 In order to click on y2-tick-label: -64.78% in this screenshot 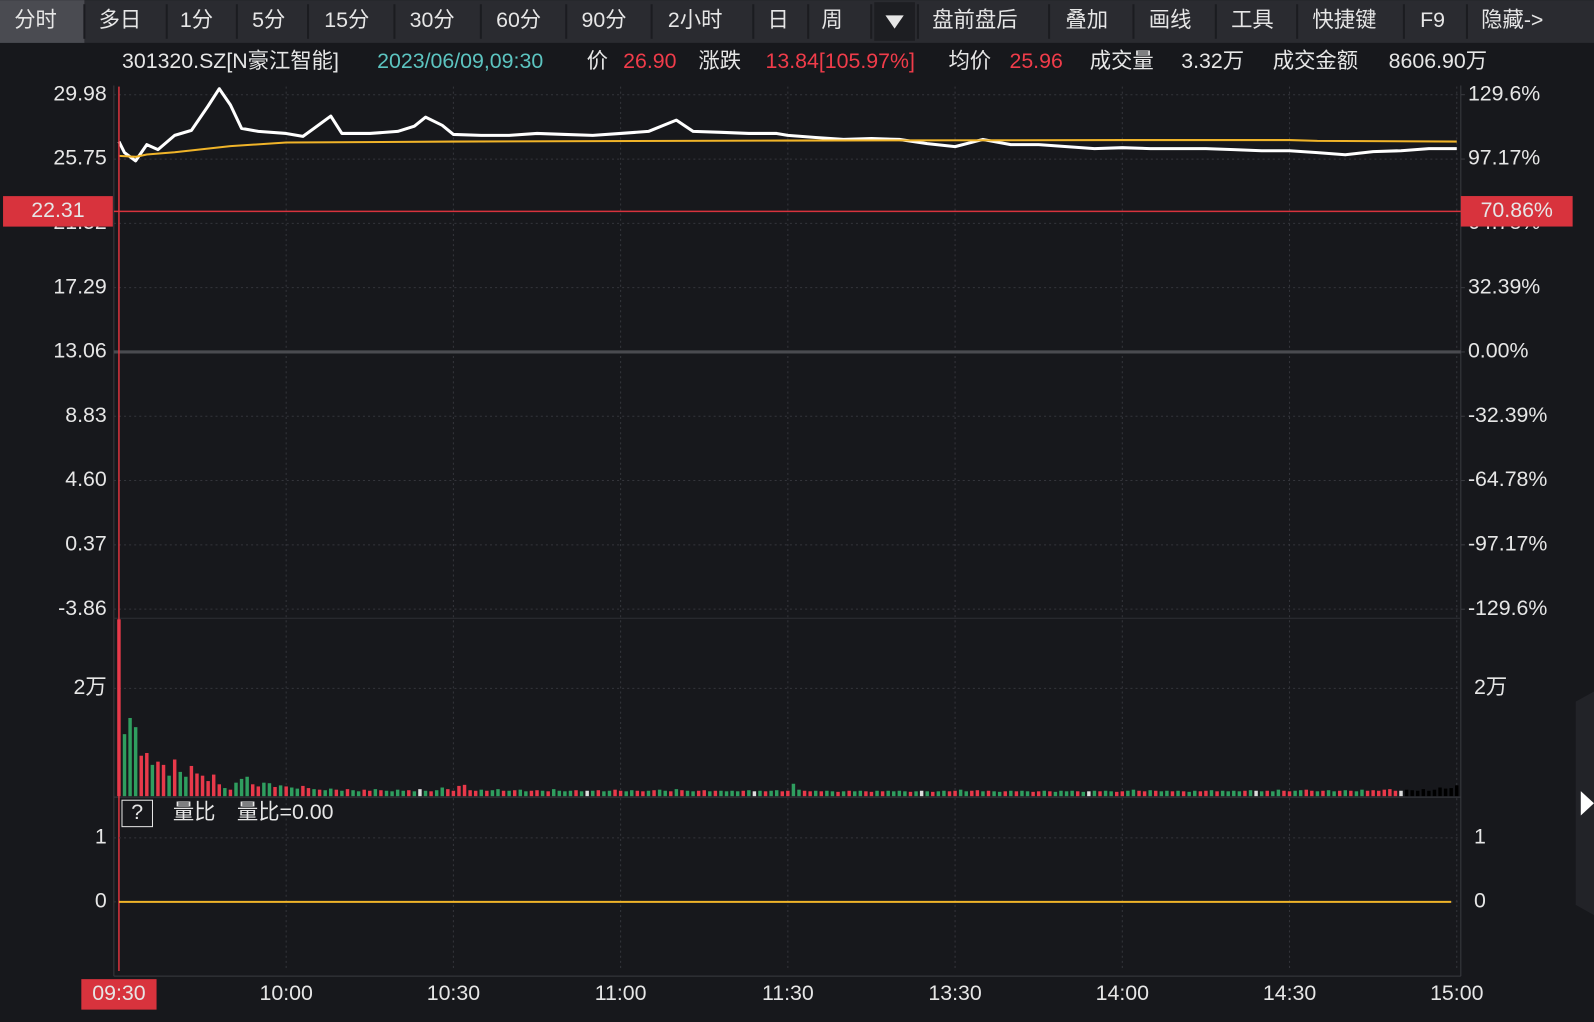, I will do `click(1507, 479)`.